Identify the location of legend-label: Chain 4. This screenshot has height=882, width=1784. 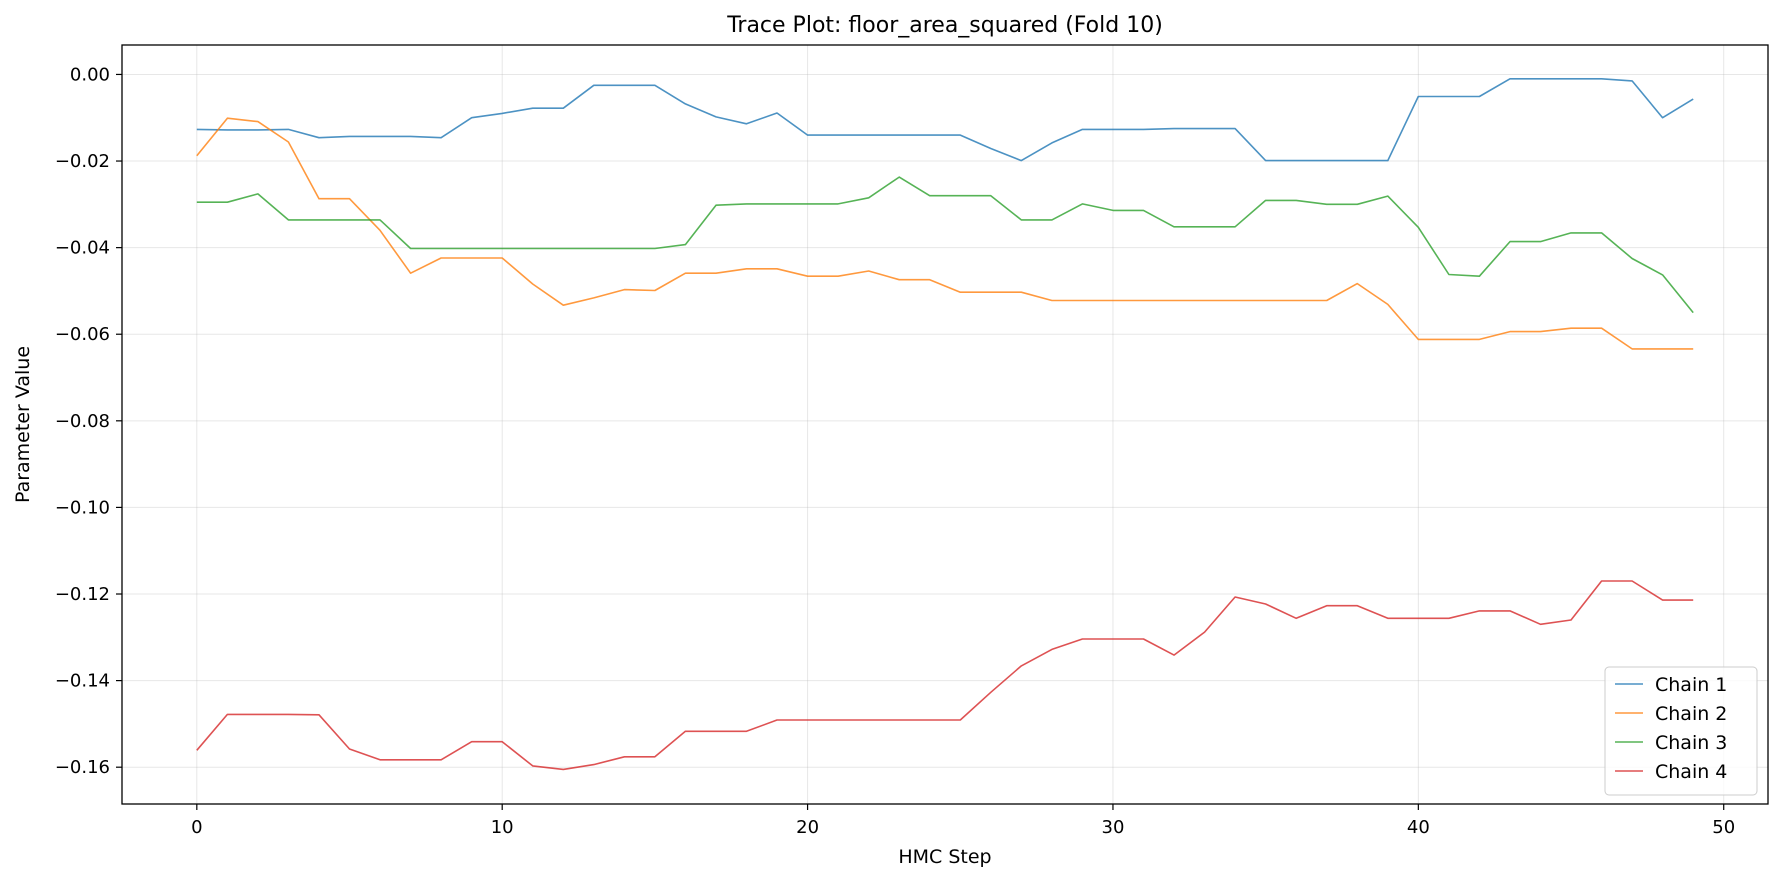
(1691, 772).